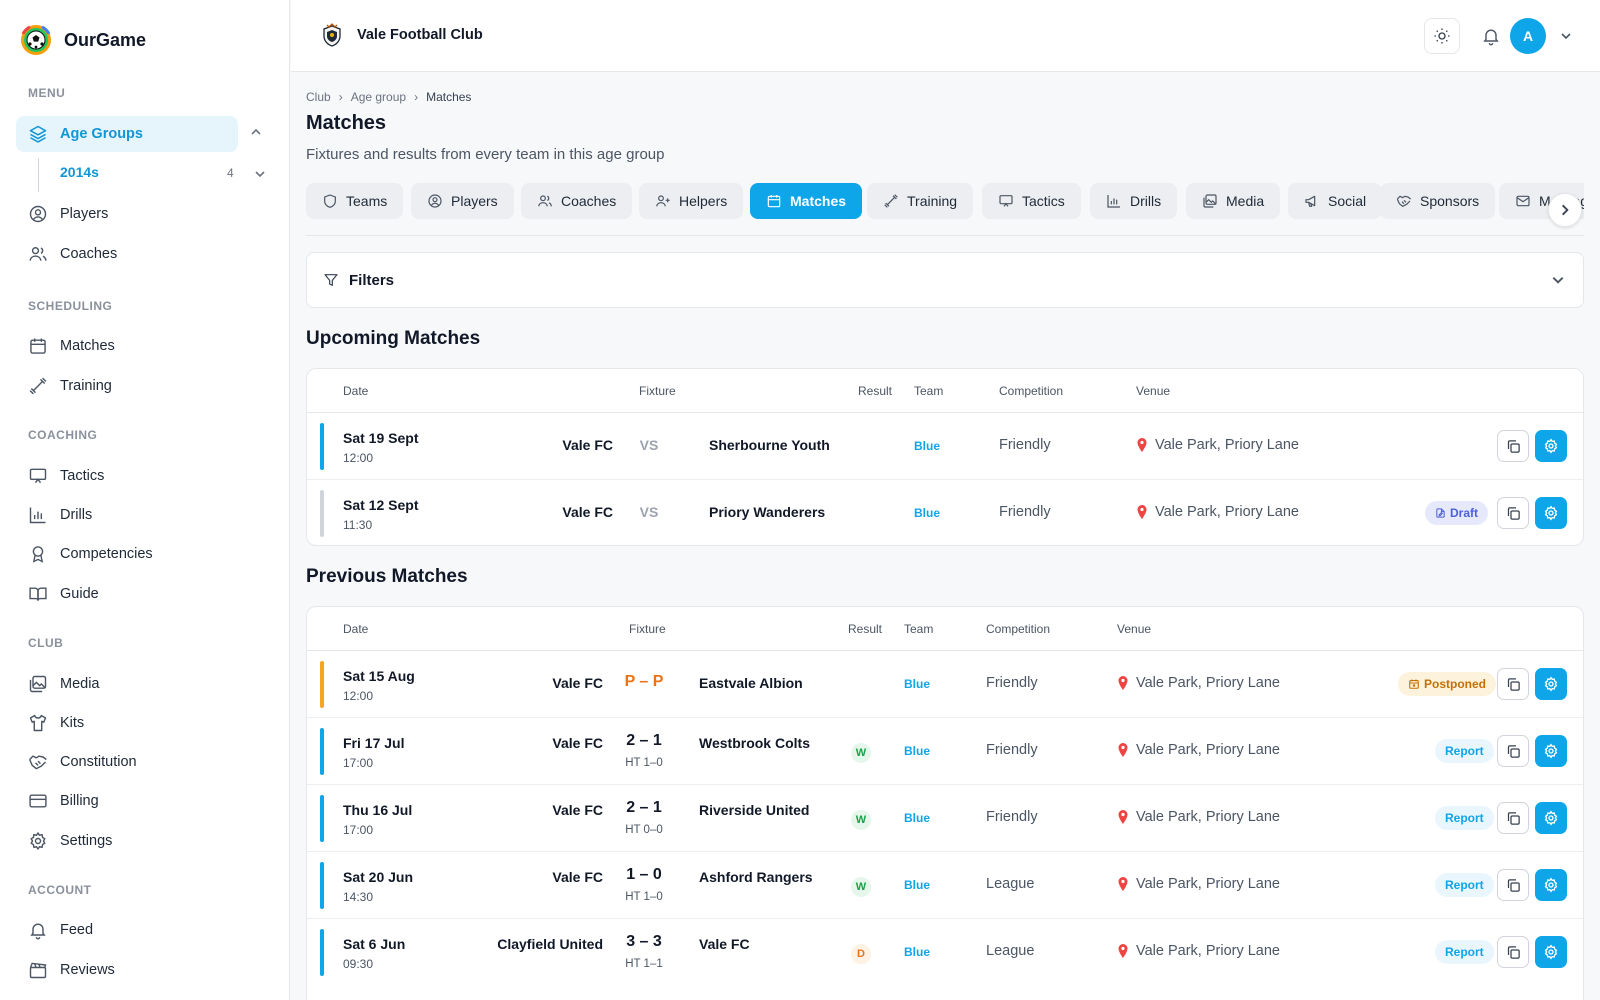 This screenshot has height=1000, width=1600. I want to click on filters-panel: Filters, so click(945, 280).